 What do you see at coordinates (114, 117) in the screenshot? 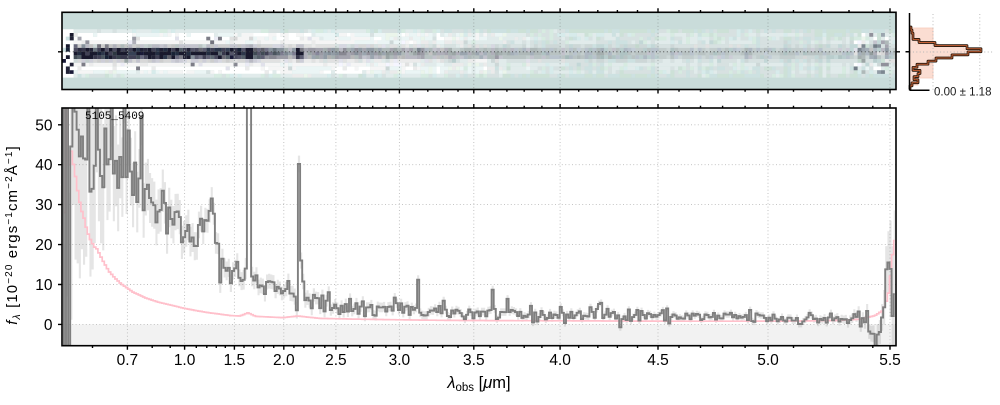
I see `svg-text: 5105_5409` at bounding box center [114, 117].